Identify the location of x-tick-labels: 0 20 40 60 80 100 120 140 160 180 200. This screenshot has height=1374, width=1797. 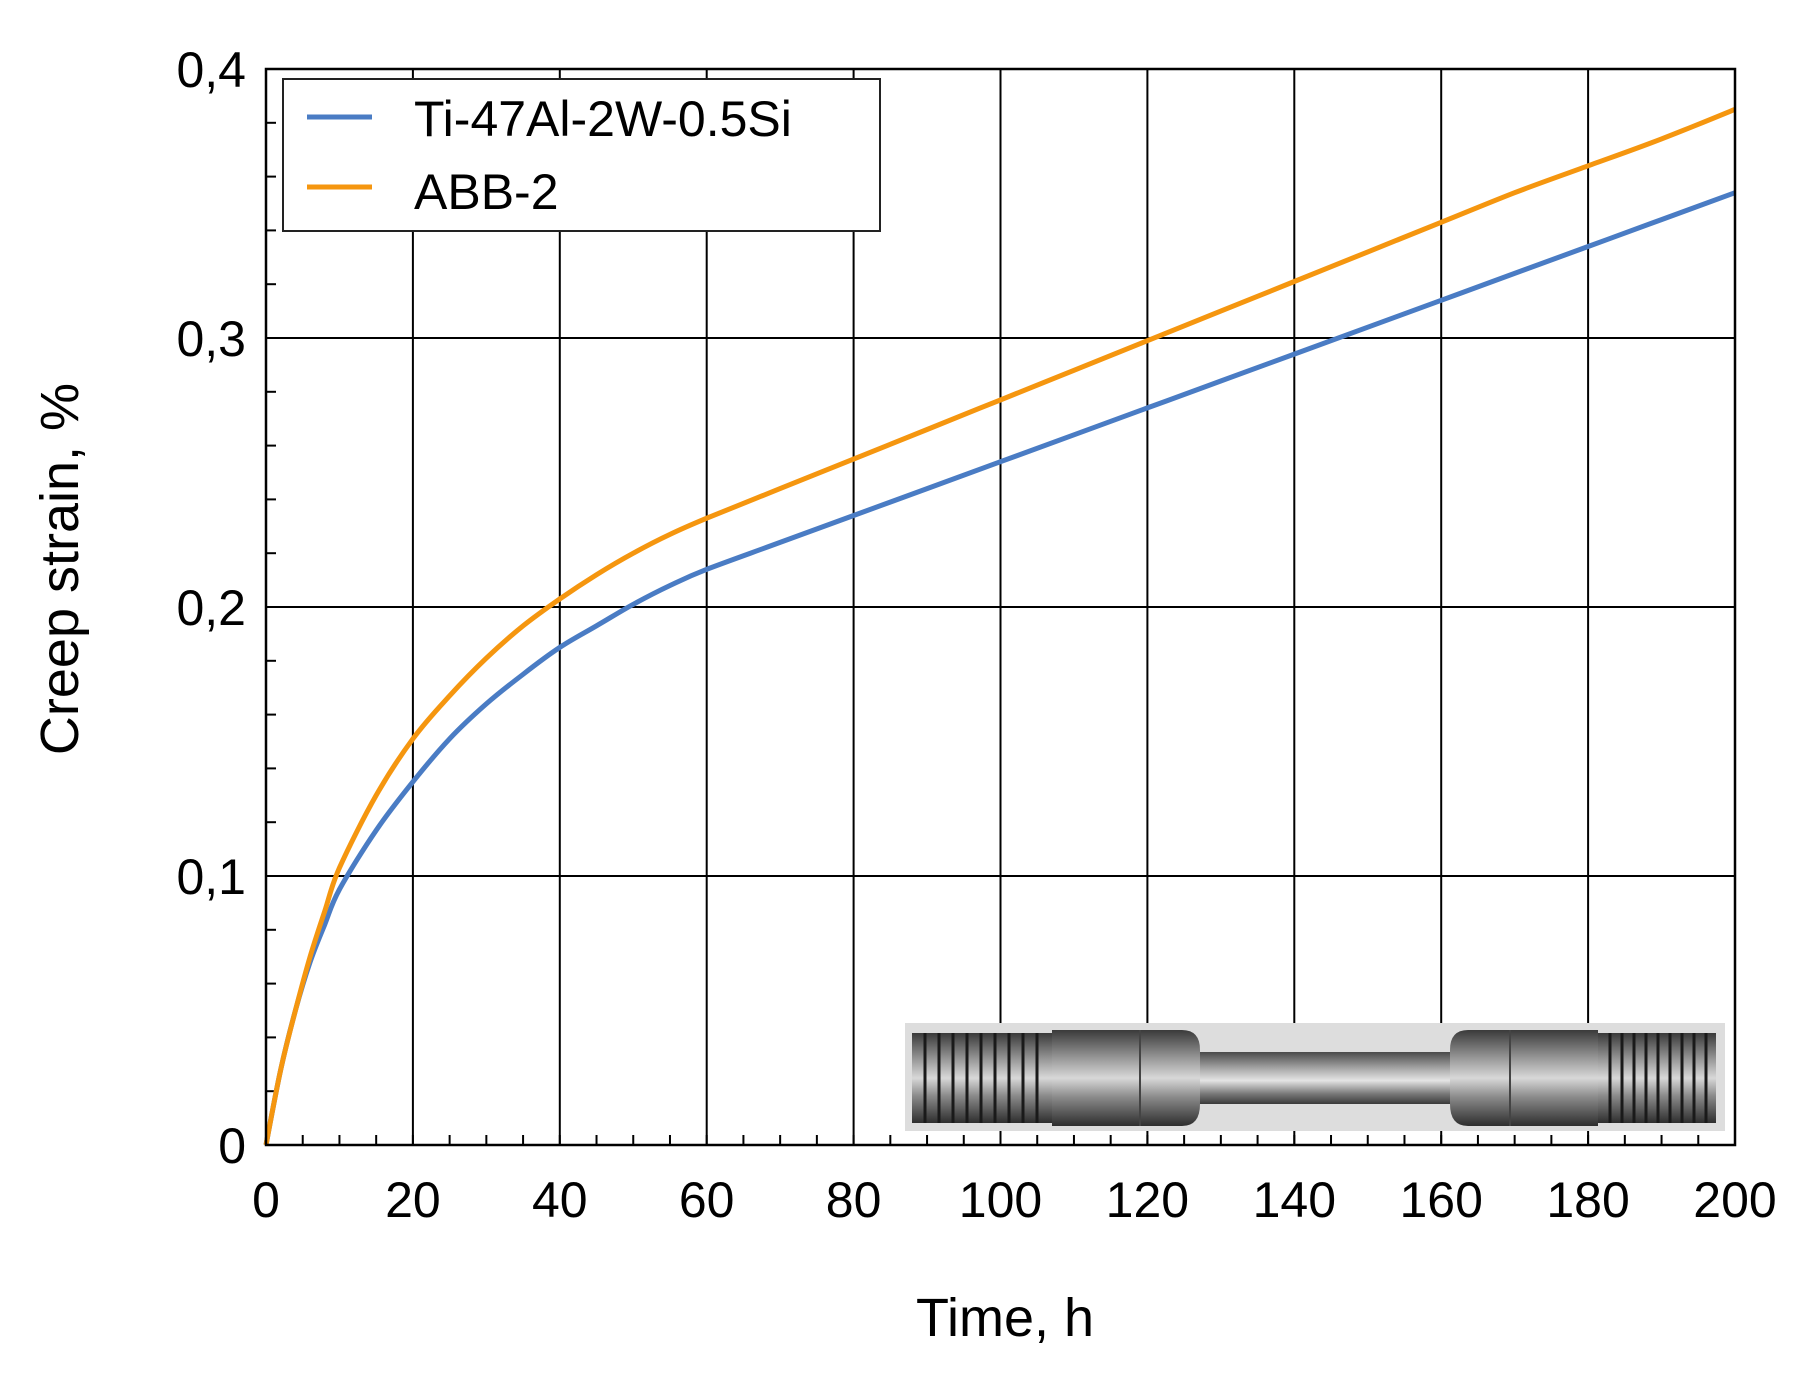
(1014, 1200).